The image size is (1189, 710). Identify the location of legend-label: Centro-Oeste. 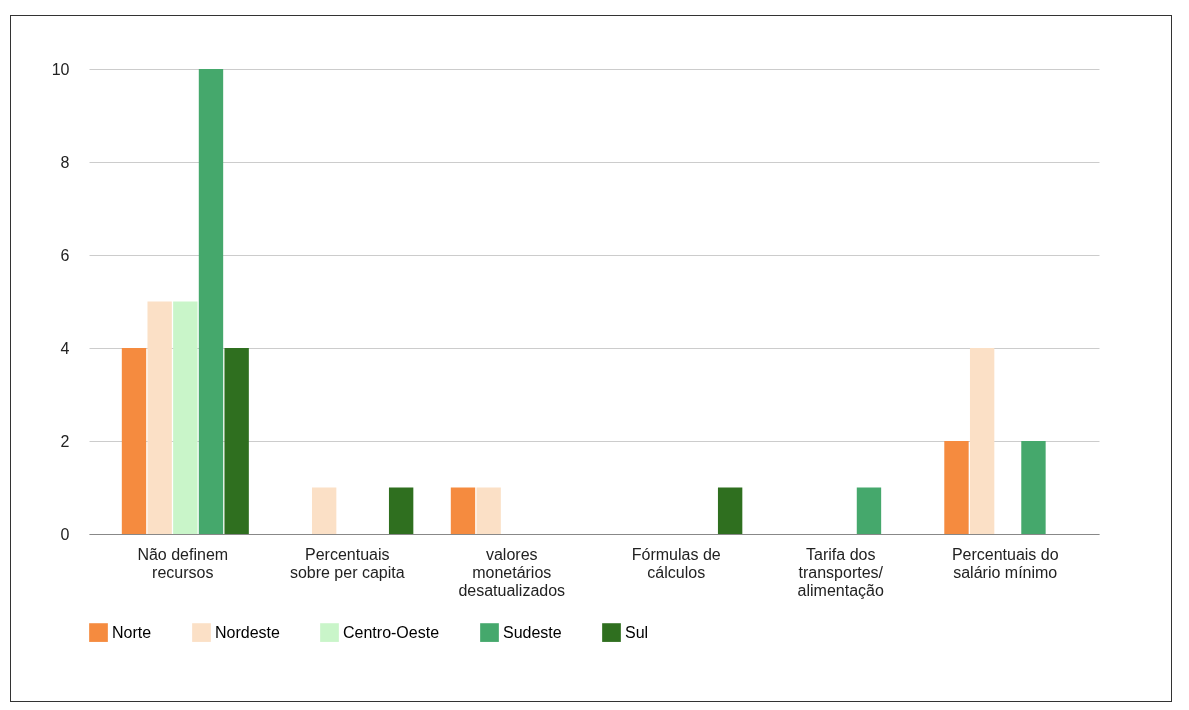
(391, 632).